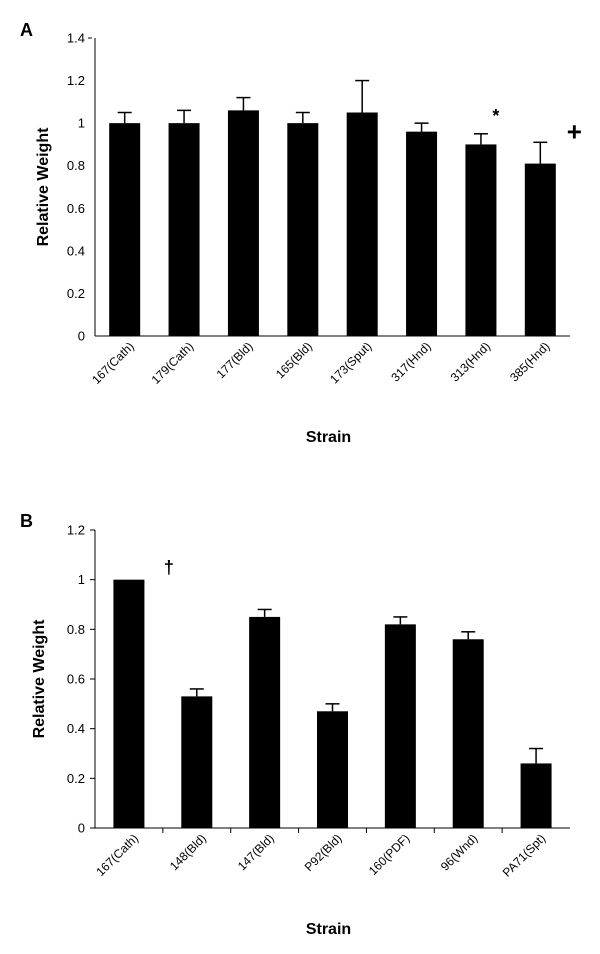 The height and width of the screenshot is (954, 600). Describe the element at coordinates (76, 728) in the screenshot. I see `panel-b-ytick-label: 0.4` at that location.